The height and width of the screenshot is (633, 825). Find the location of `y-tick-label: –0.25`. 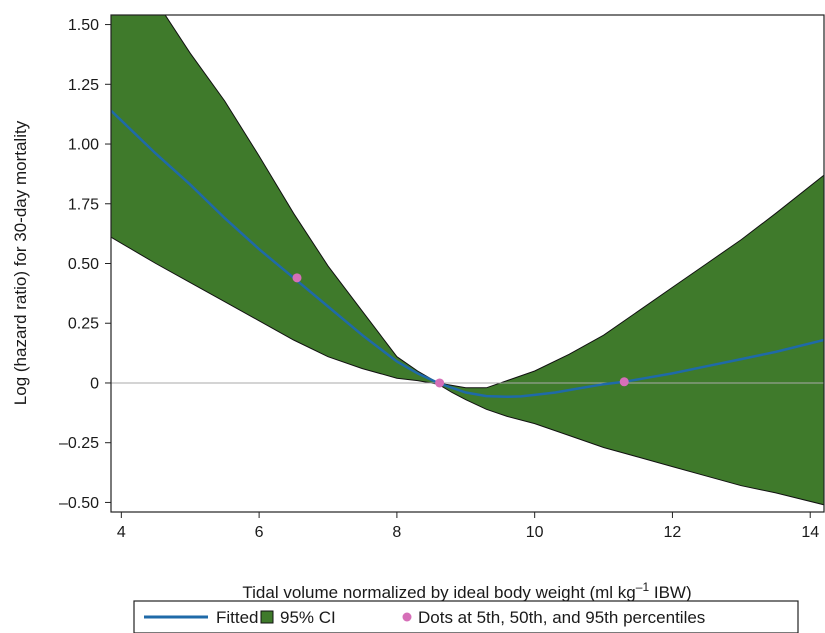

y-tick-label: –0.25 is located at coordinates (79, 443).